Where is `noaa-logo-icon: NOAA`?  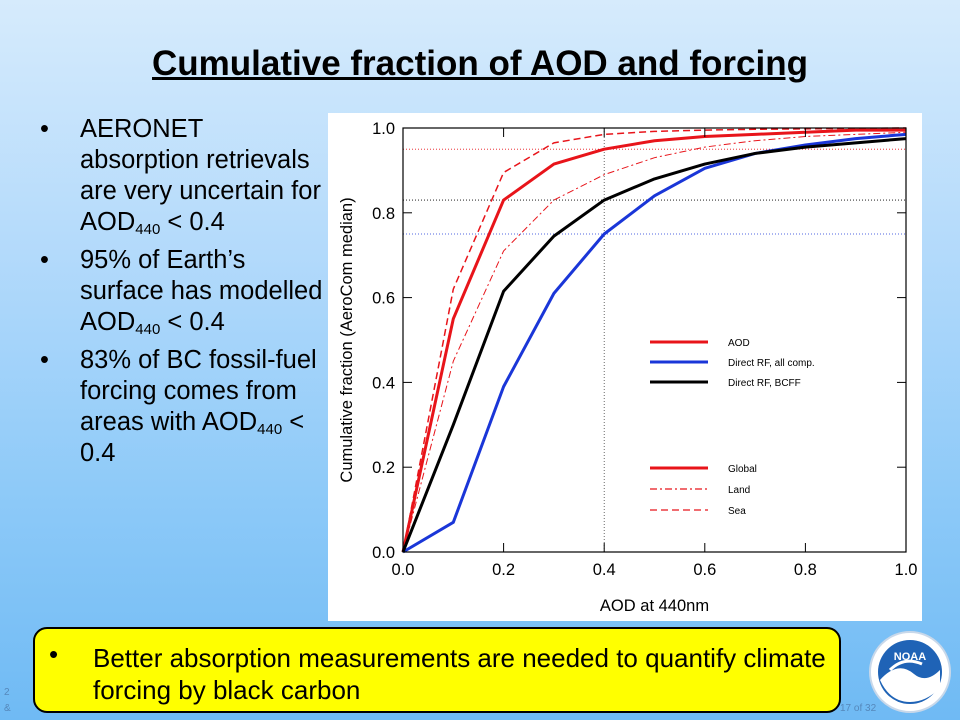
noaa-logo-icon: NOAA is located at coordinates (910, 672).